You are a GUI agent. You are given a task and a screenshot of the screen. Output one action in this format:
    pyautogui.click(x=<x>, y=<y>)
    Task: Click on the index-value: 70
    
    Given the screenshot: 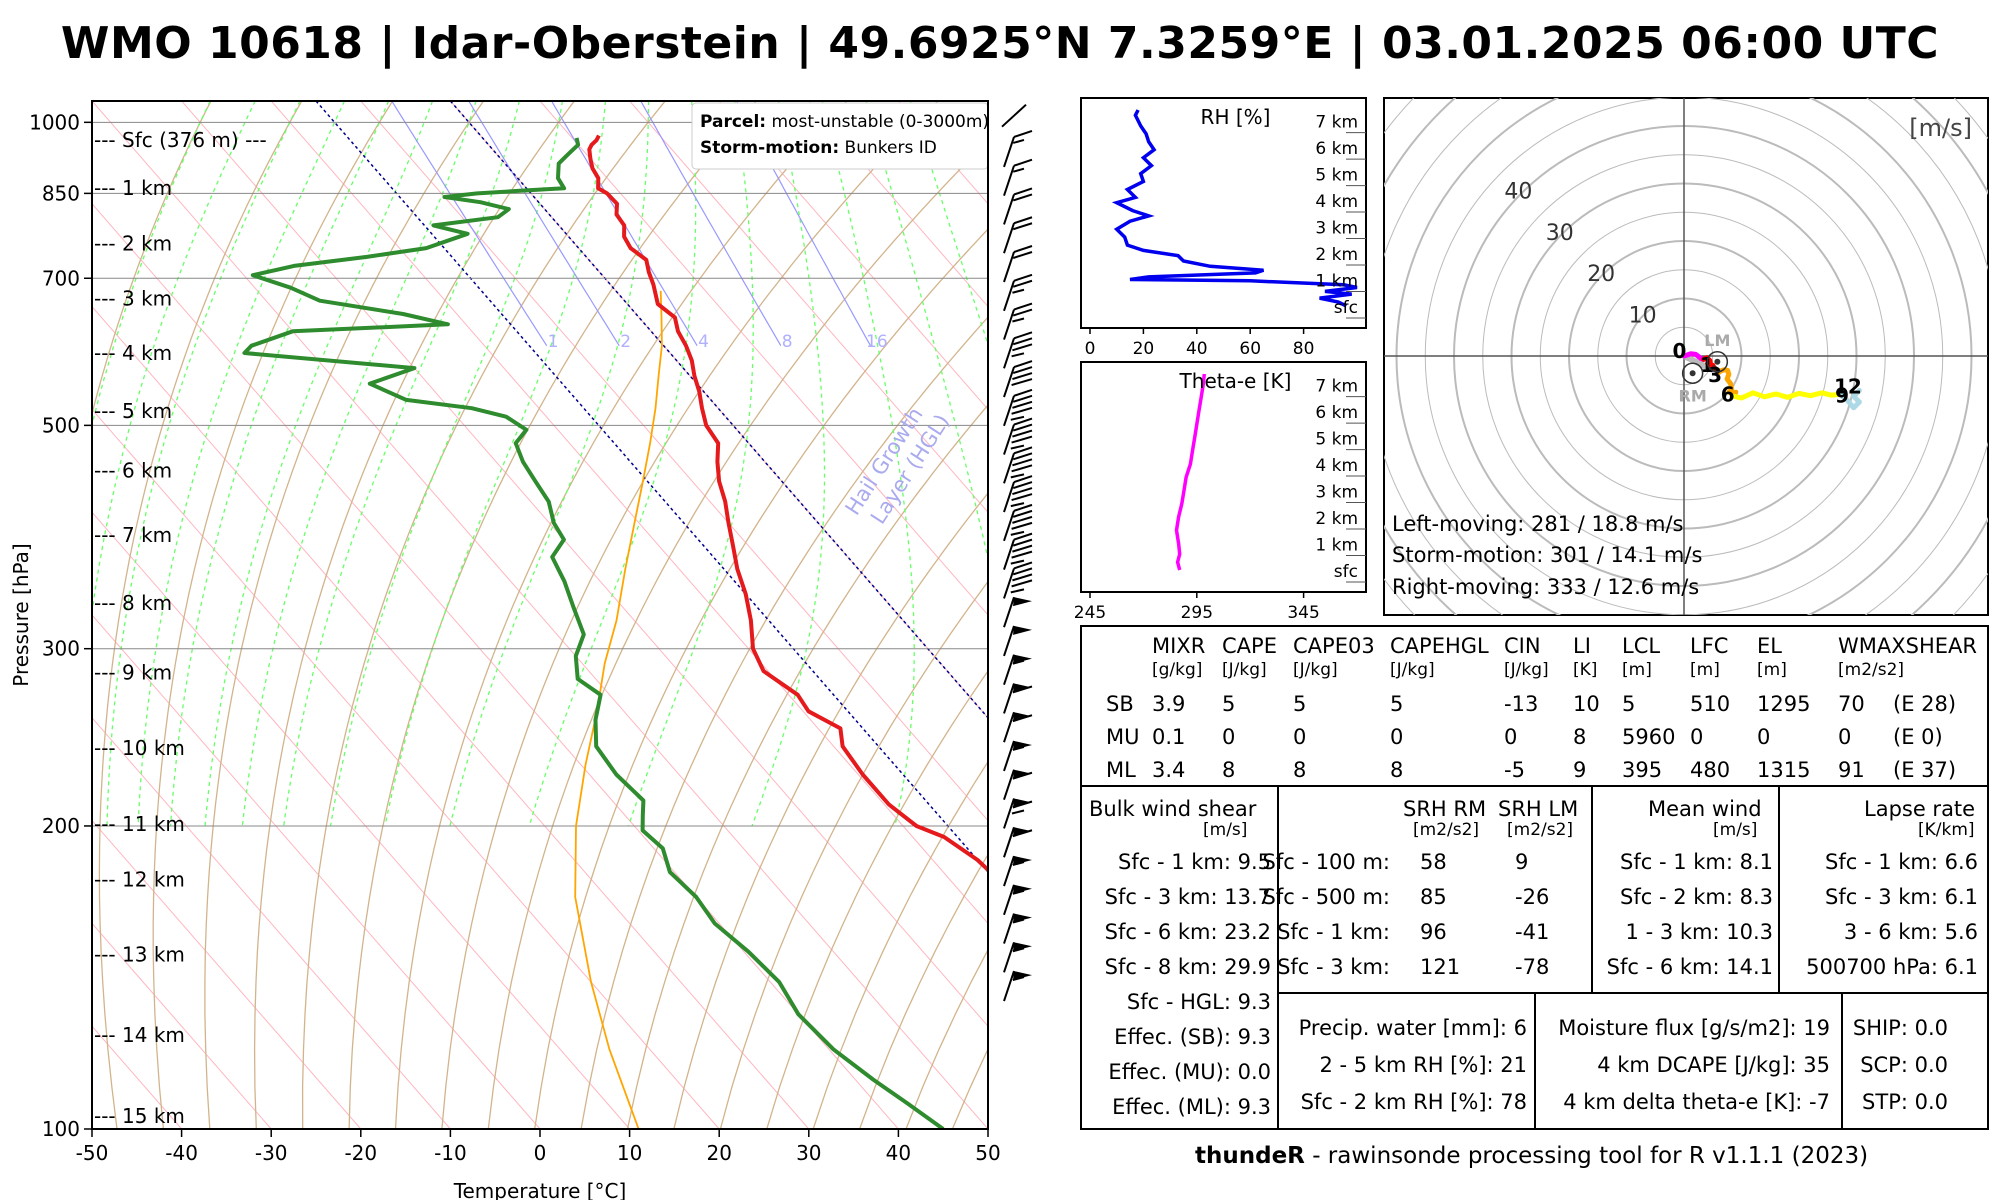 What is the action you would take?
    pyautogui.click(x=1851, y=704)
    